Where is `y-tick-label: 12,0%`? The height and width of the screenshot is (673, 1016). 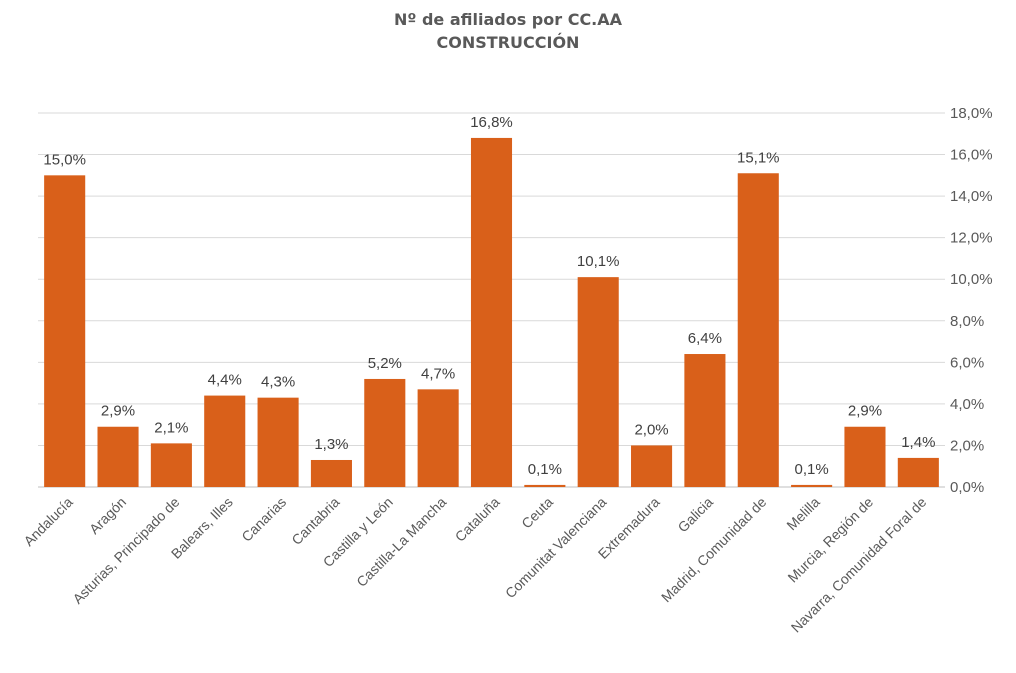
y-tick-label: 12,0% is located at coordinates (971, 238).